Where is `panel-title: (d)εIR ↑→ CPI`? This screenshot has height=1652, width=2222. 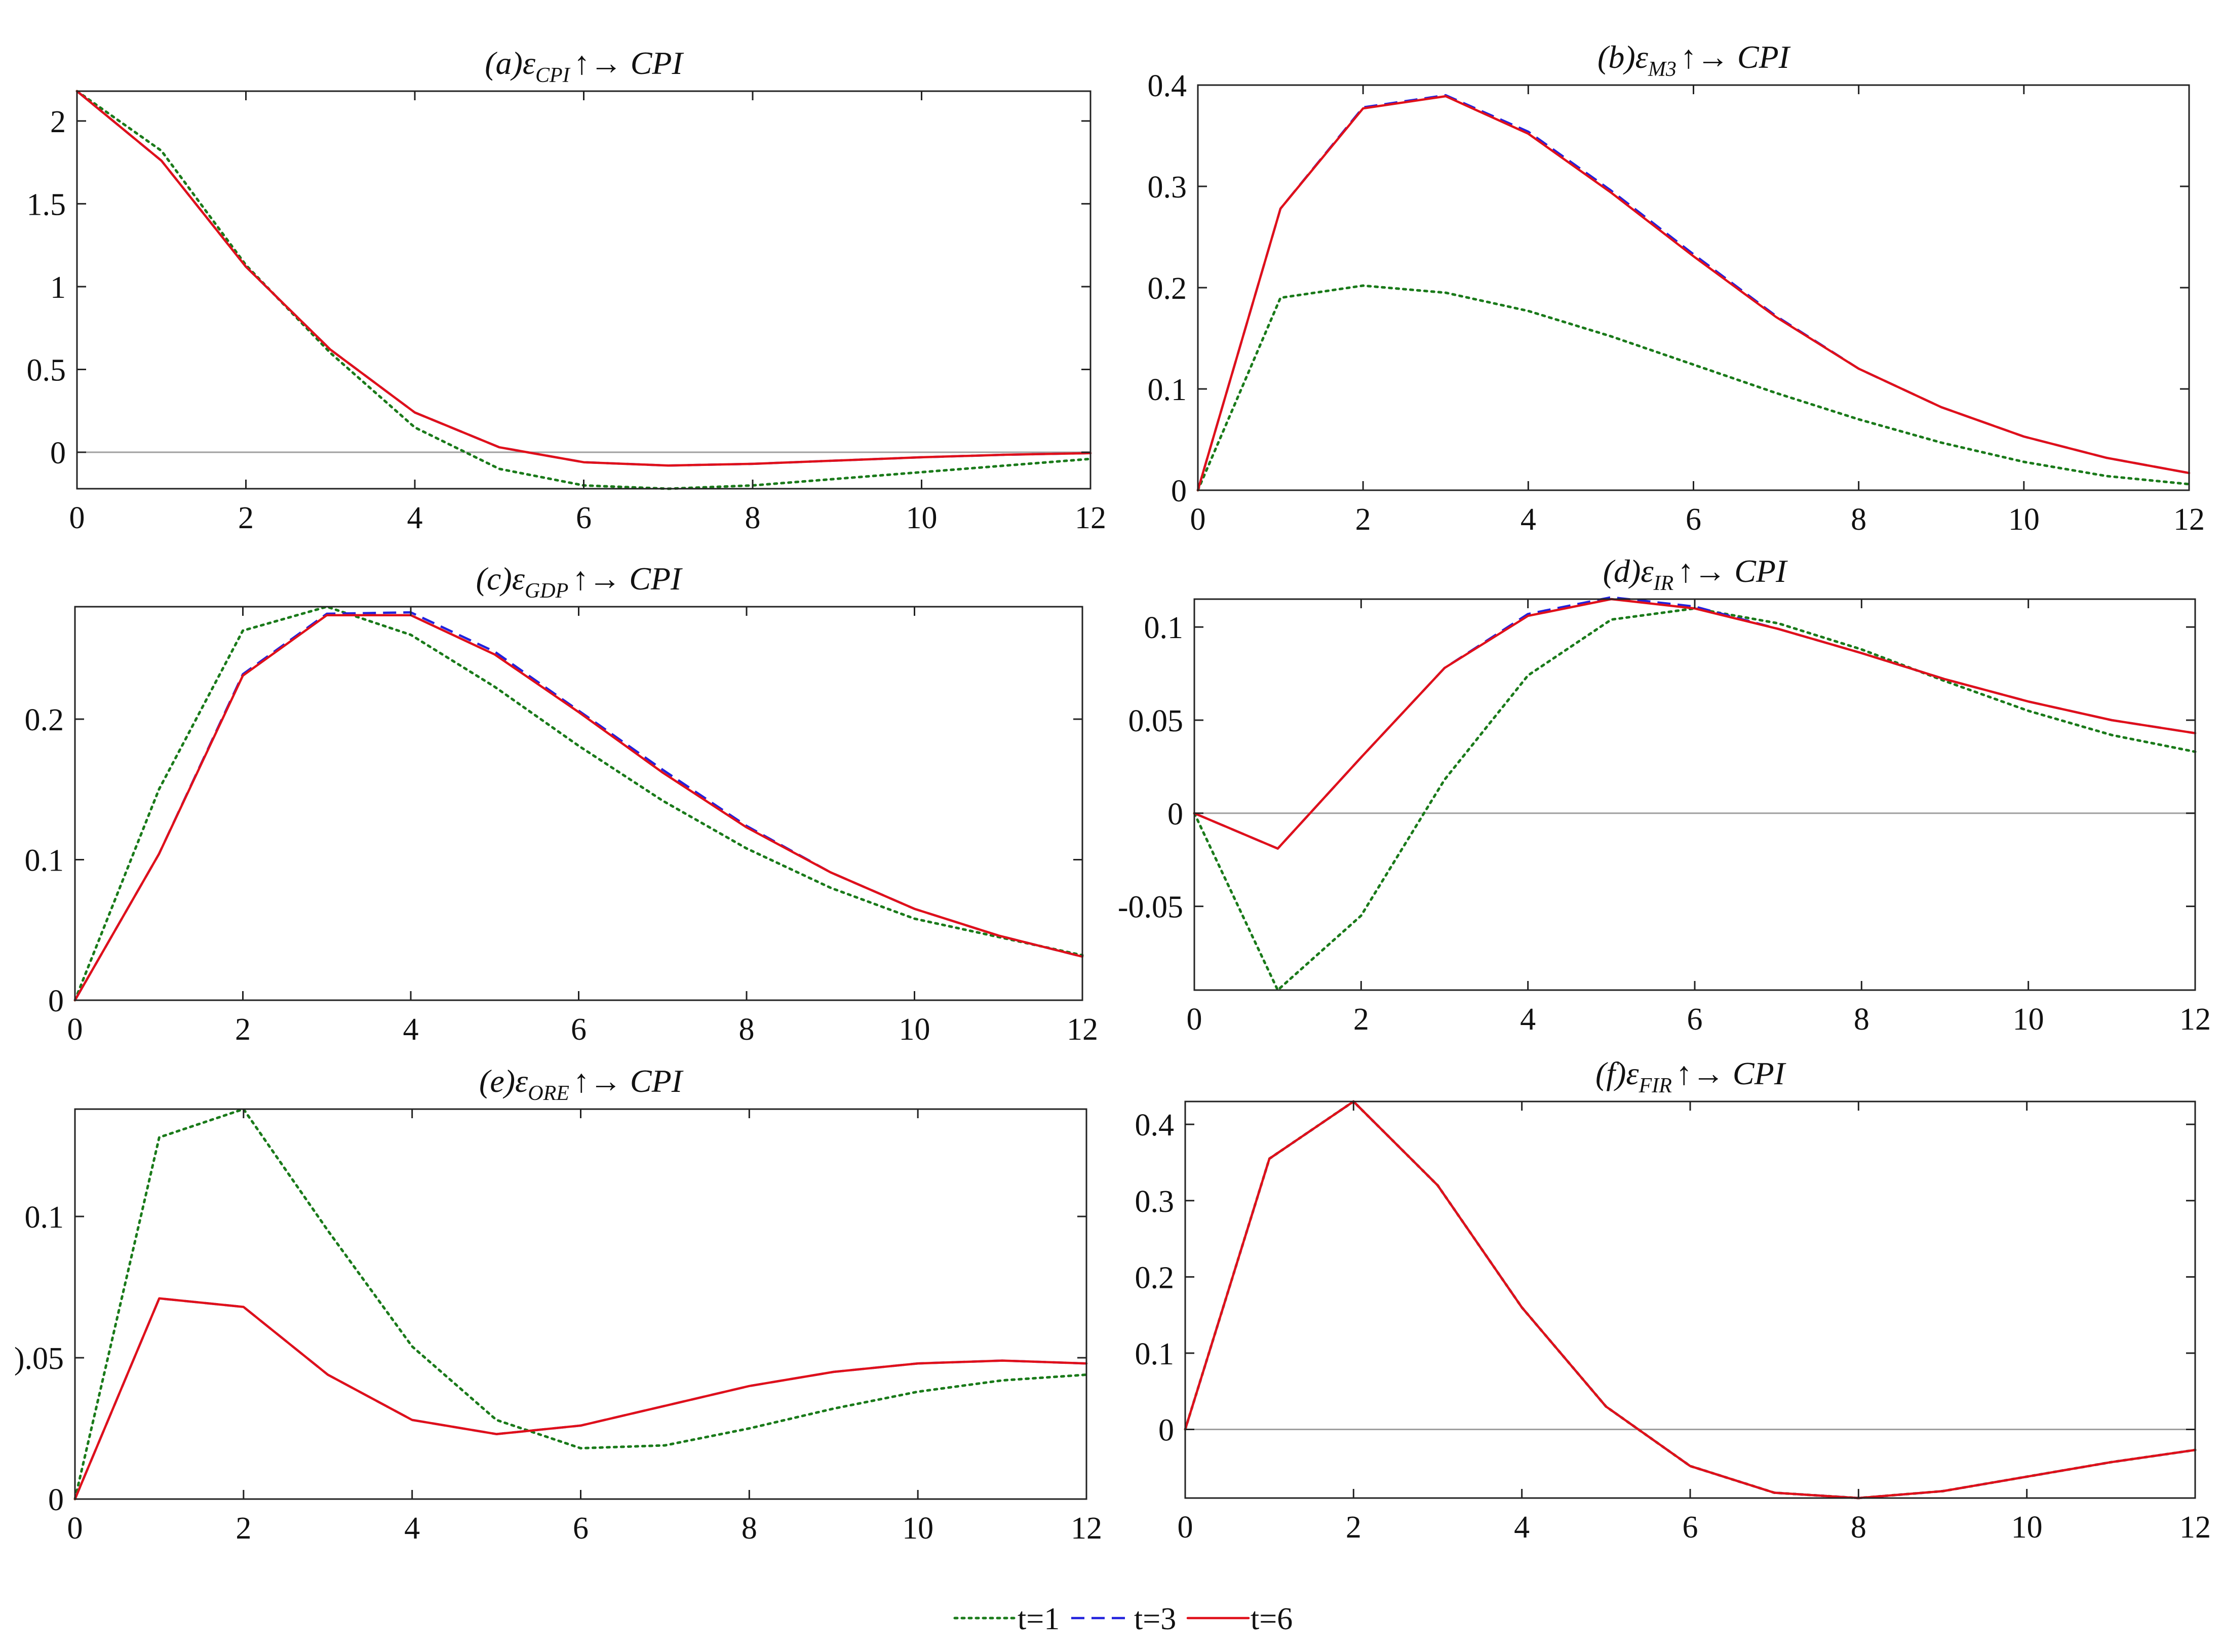
panel-title: (d)εIR ↑→ CPI is located at coordinates (1695, 574).